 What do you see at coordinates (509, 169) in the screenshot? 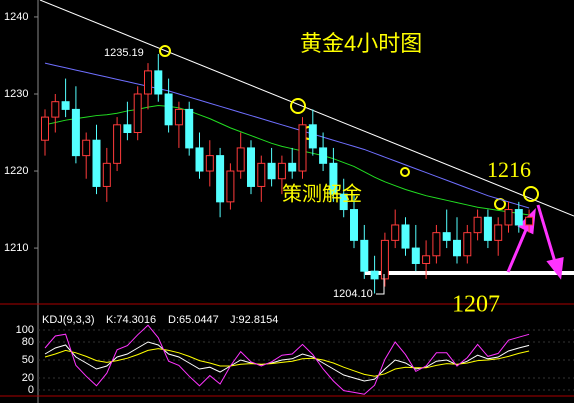
I see `annotation: 1216` at bounding box center [509, 169].